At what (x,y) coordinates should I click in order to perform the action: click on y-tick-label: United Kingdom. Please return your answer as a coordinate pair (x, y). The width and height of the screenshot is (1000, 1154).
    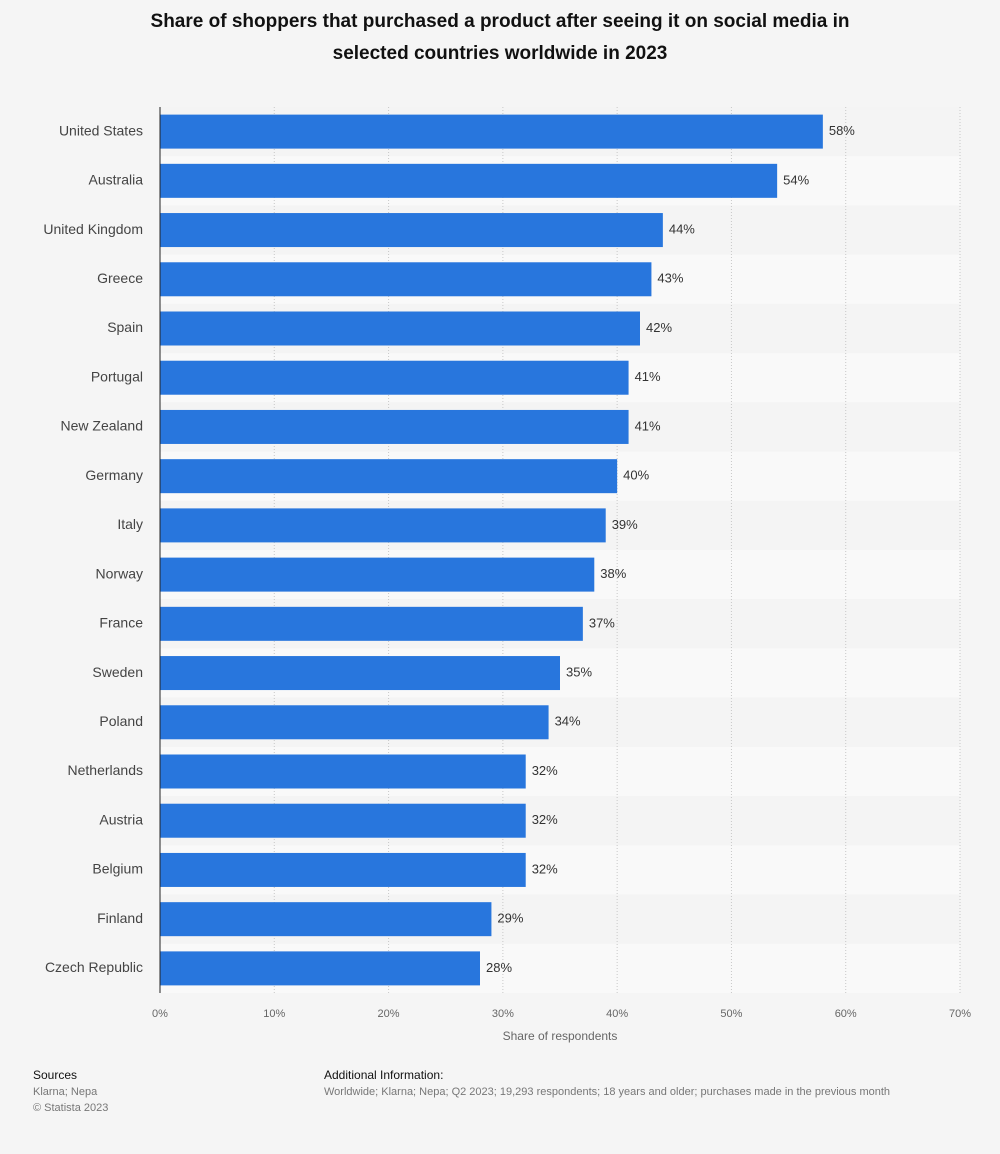
    Looking at the image, I should click on (93, 229).